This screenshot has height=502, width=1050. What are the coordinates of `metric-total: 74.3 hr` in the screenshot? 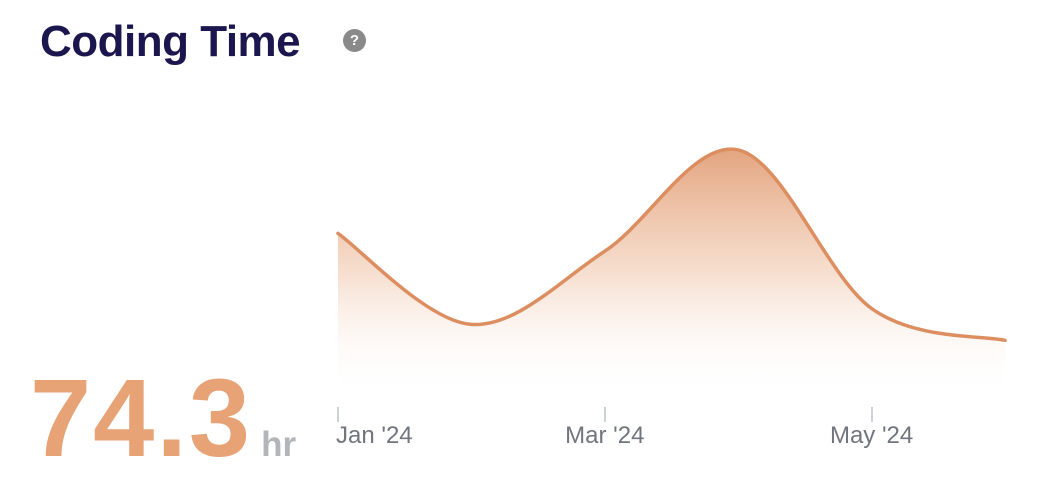 It's located at (163, 419).